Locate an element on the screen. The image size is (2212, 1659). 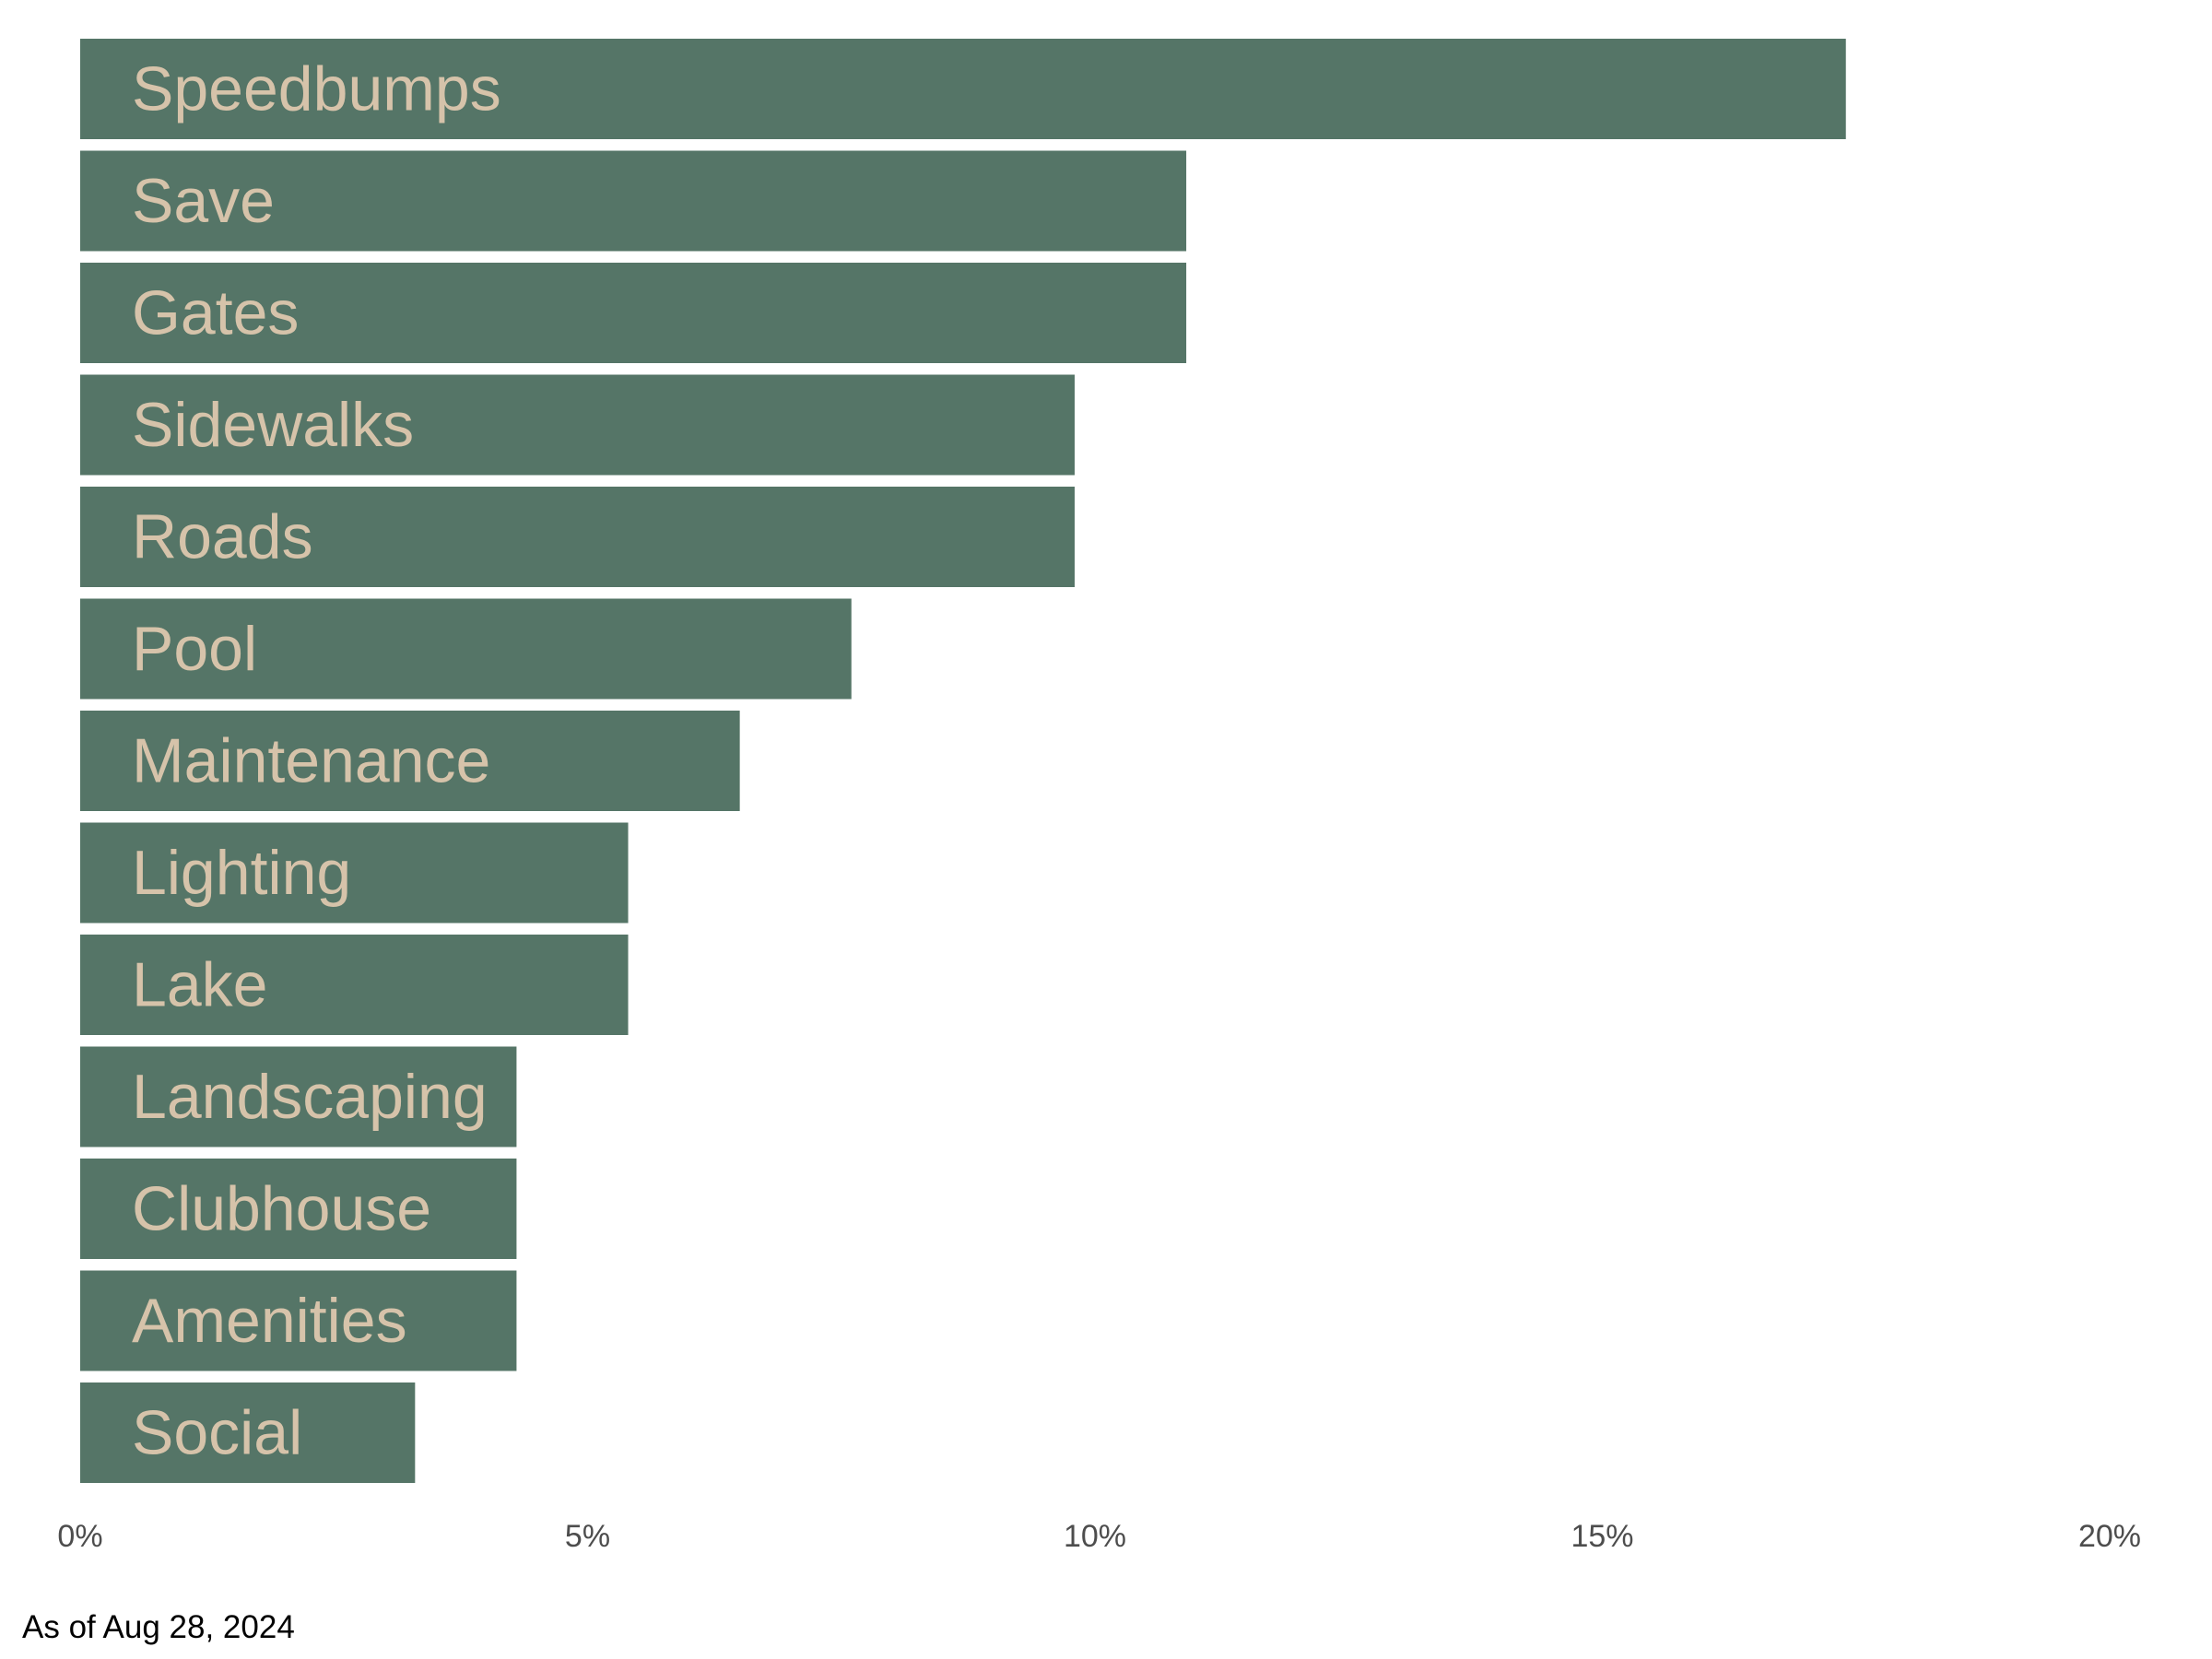
bar-social is located at coordinates (248, 1432).